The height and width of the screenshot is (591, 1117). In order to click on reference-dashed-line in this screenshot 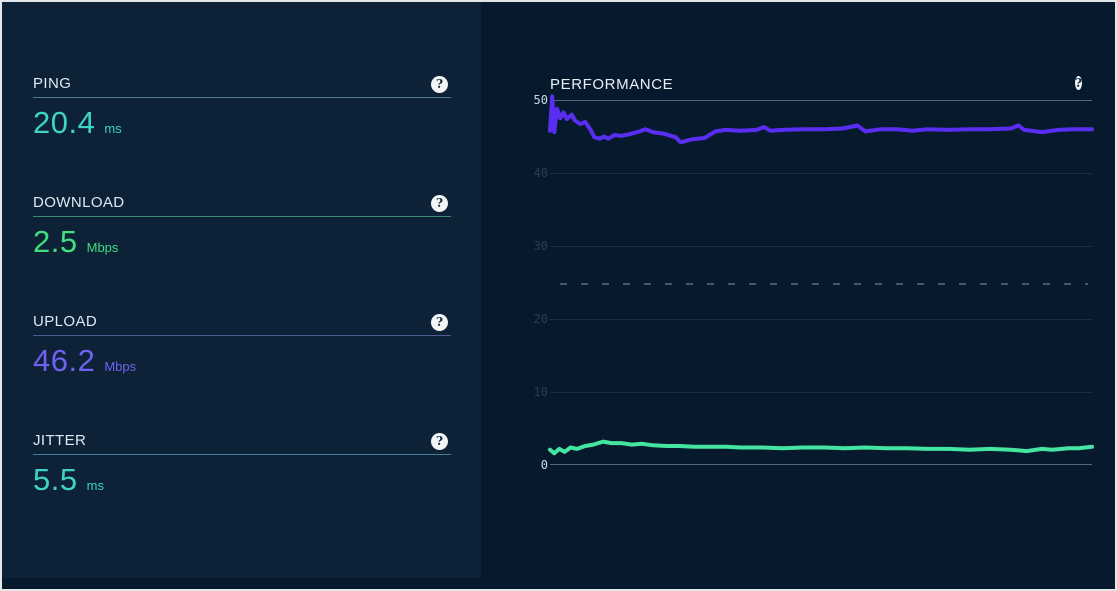, I will do `click(824, 284)`.